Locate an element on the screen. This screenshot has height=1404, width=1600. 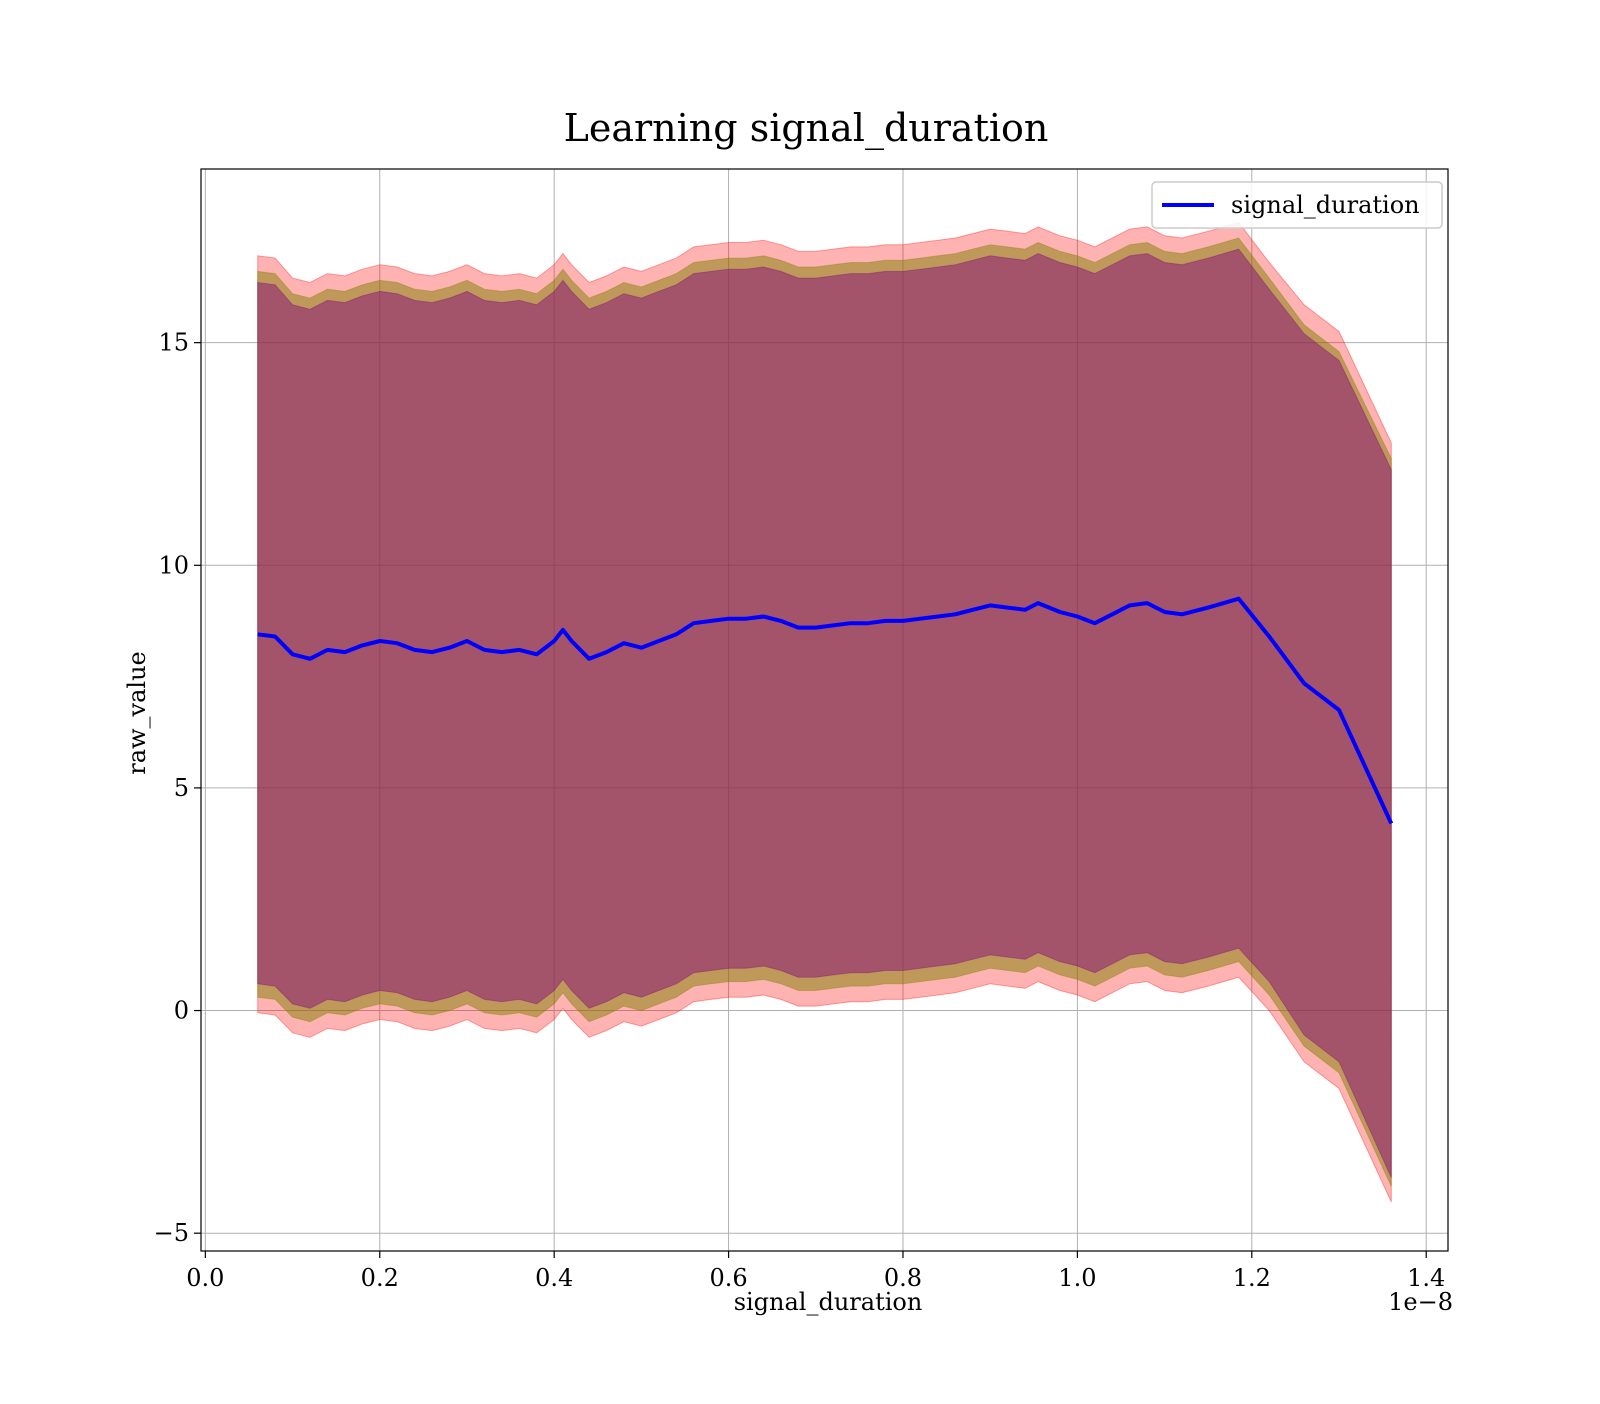
y-axis-label: raw_value is located at coordinates (137, 713).